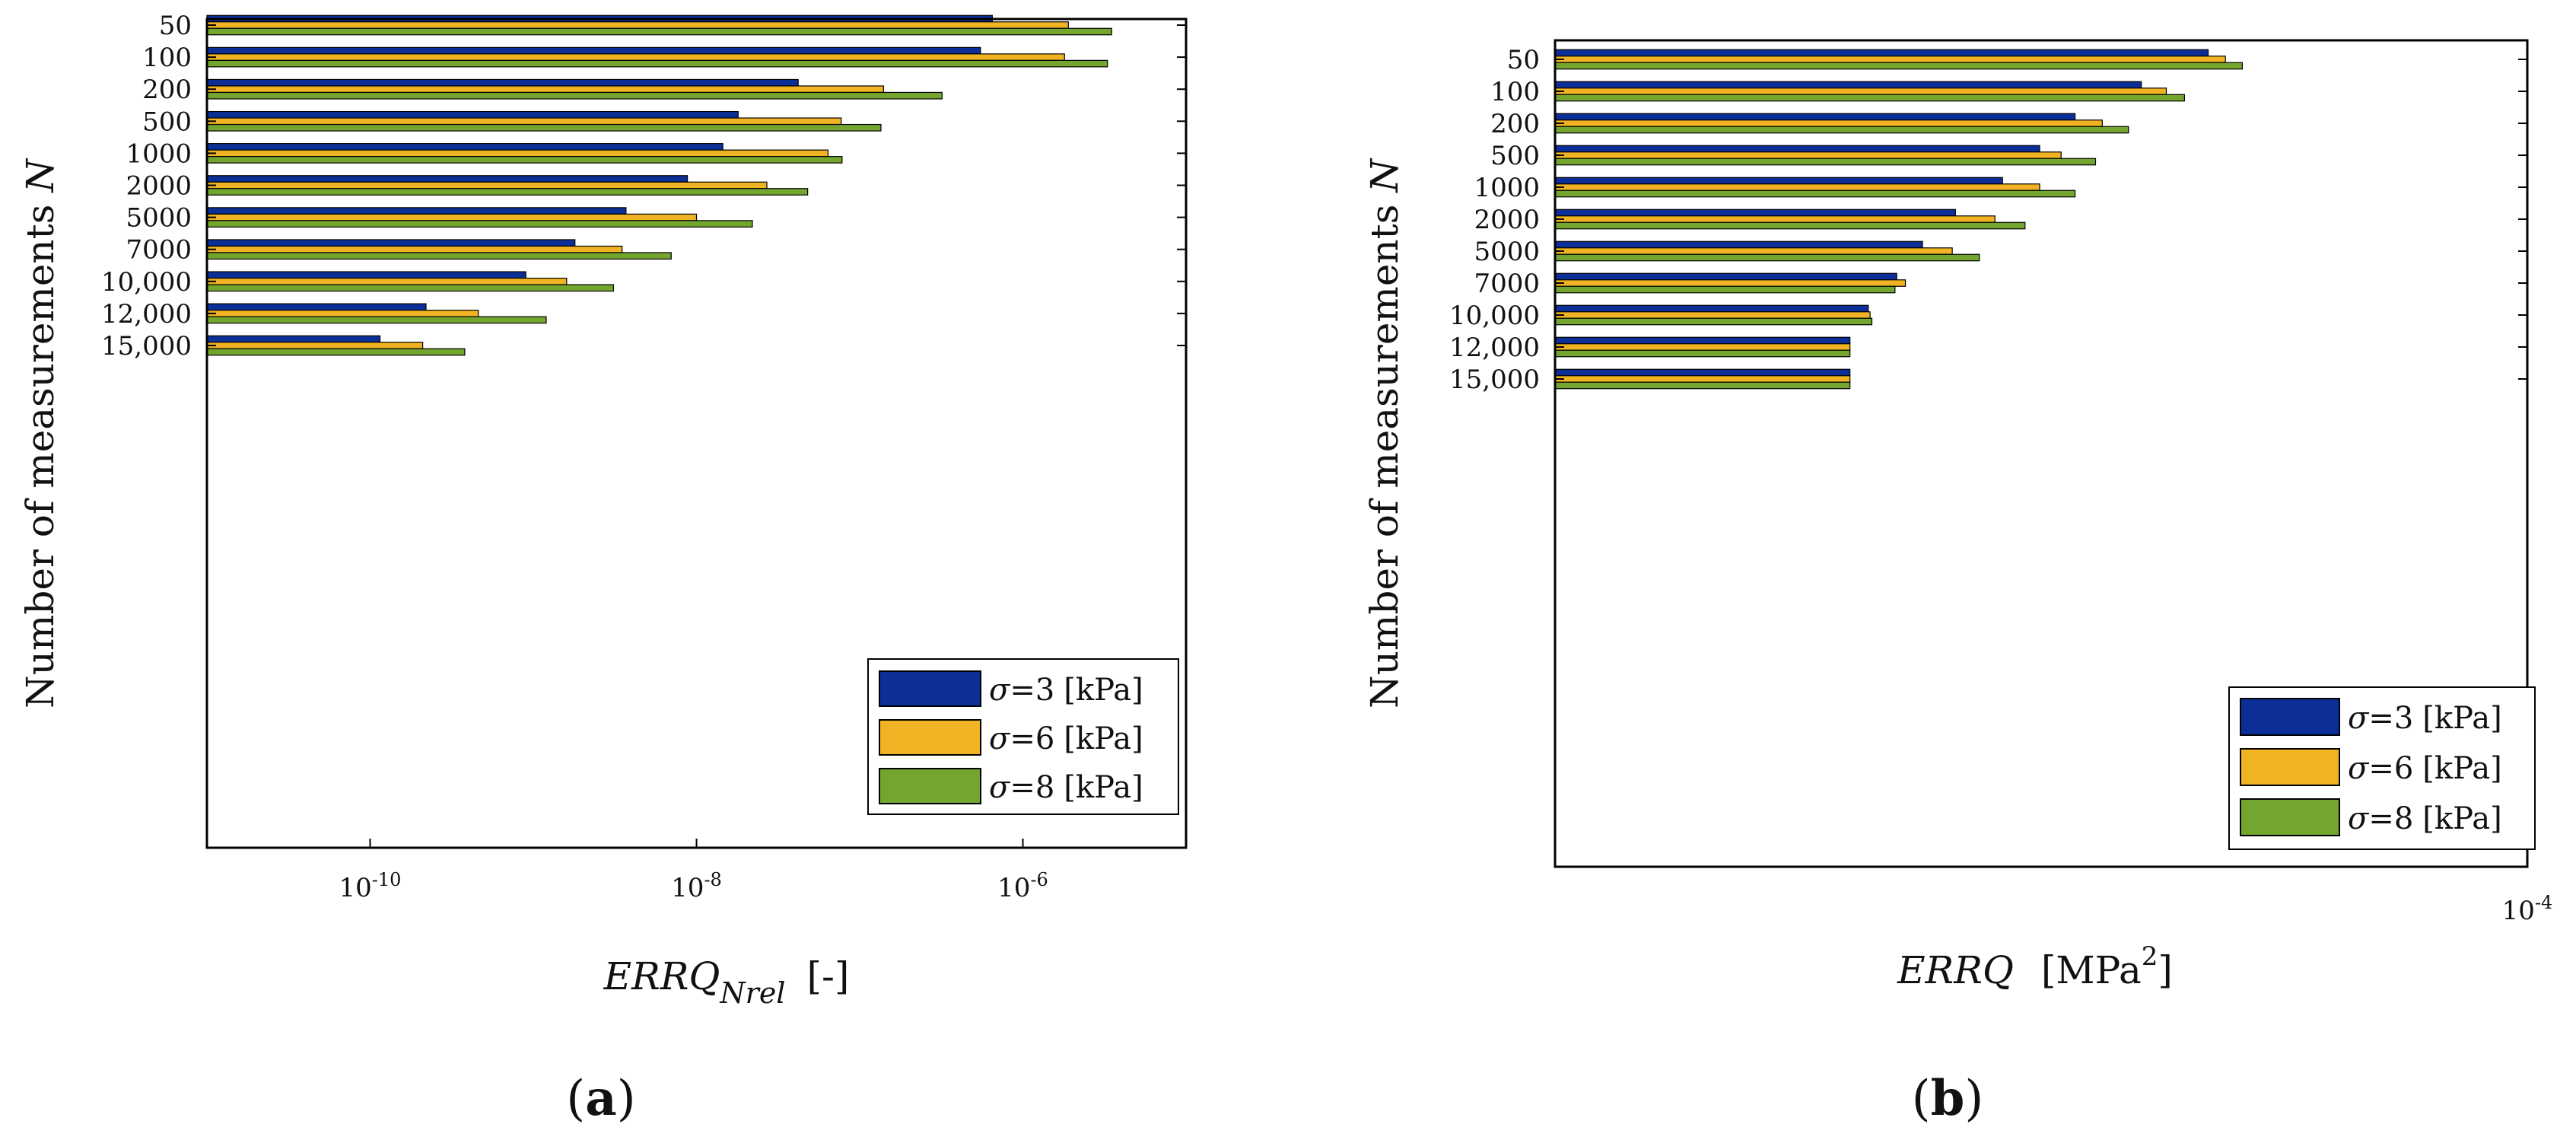 This screenshot has height=1143, width=2576. What do you see at coordinates (2390, 818) in the screenshot?
I see `legend-value-b-2: =8` at bounding box center [2390, 818].